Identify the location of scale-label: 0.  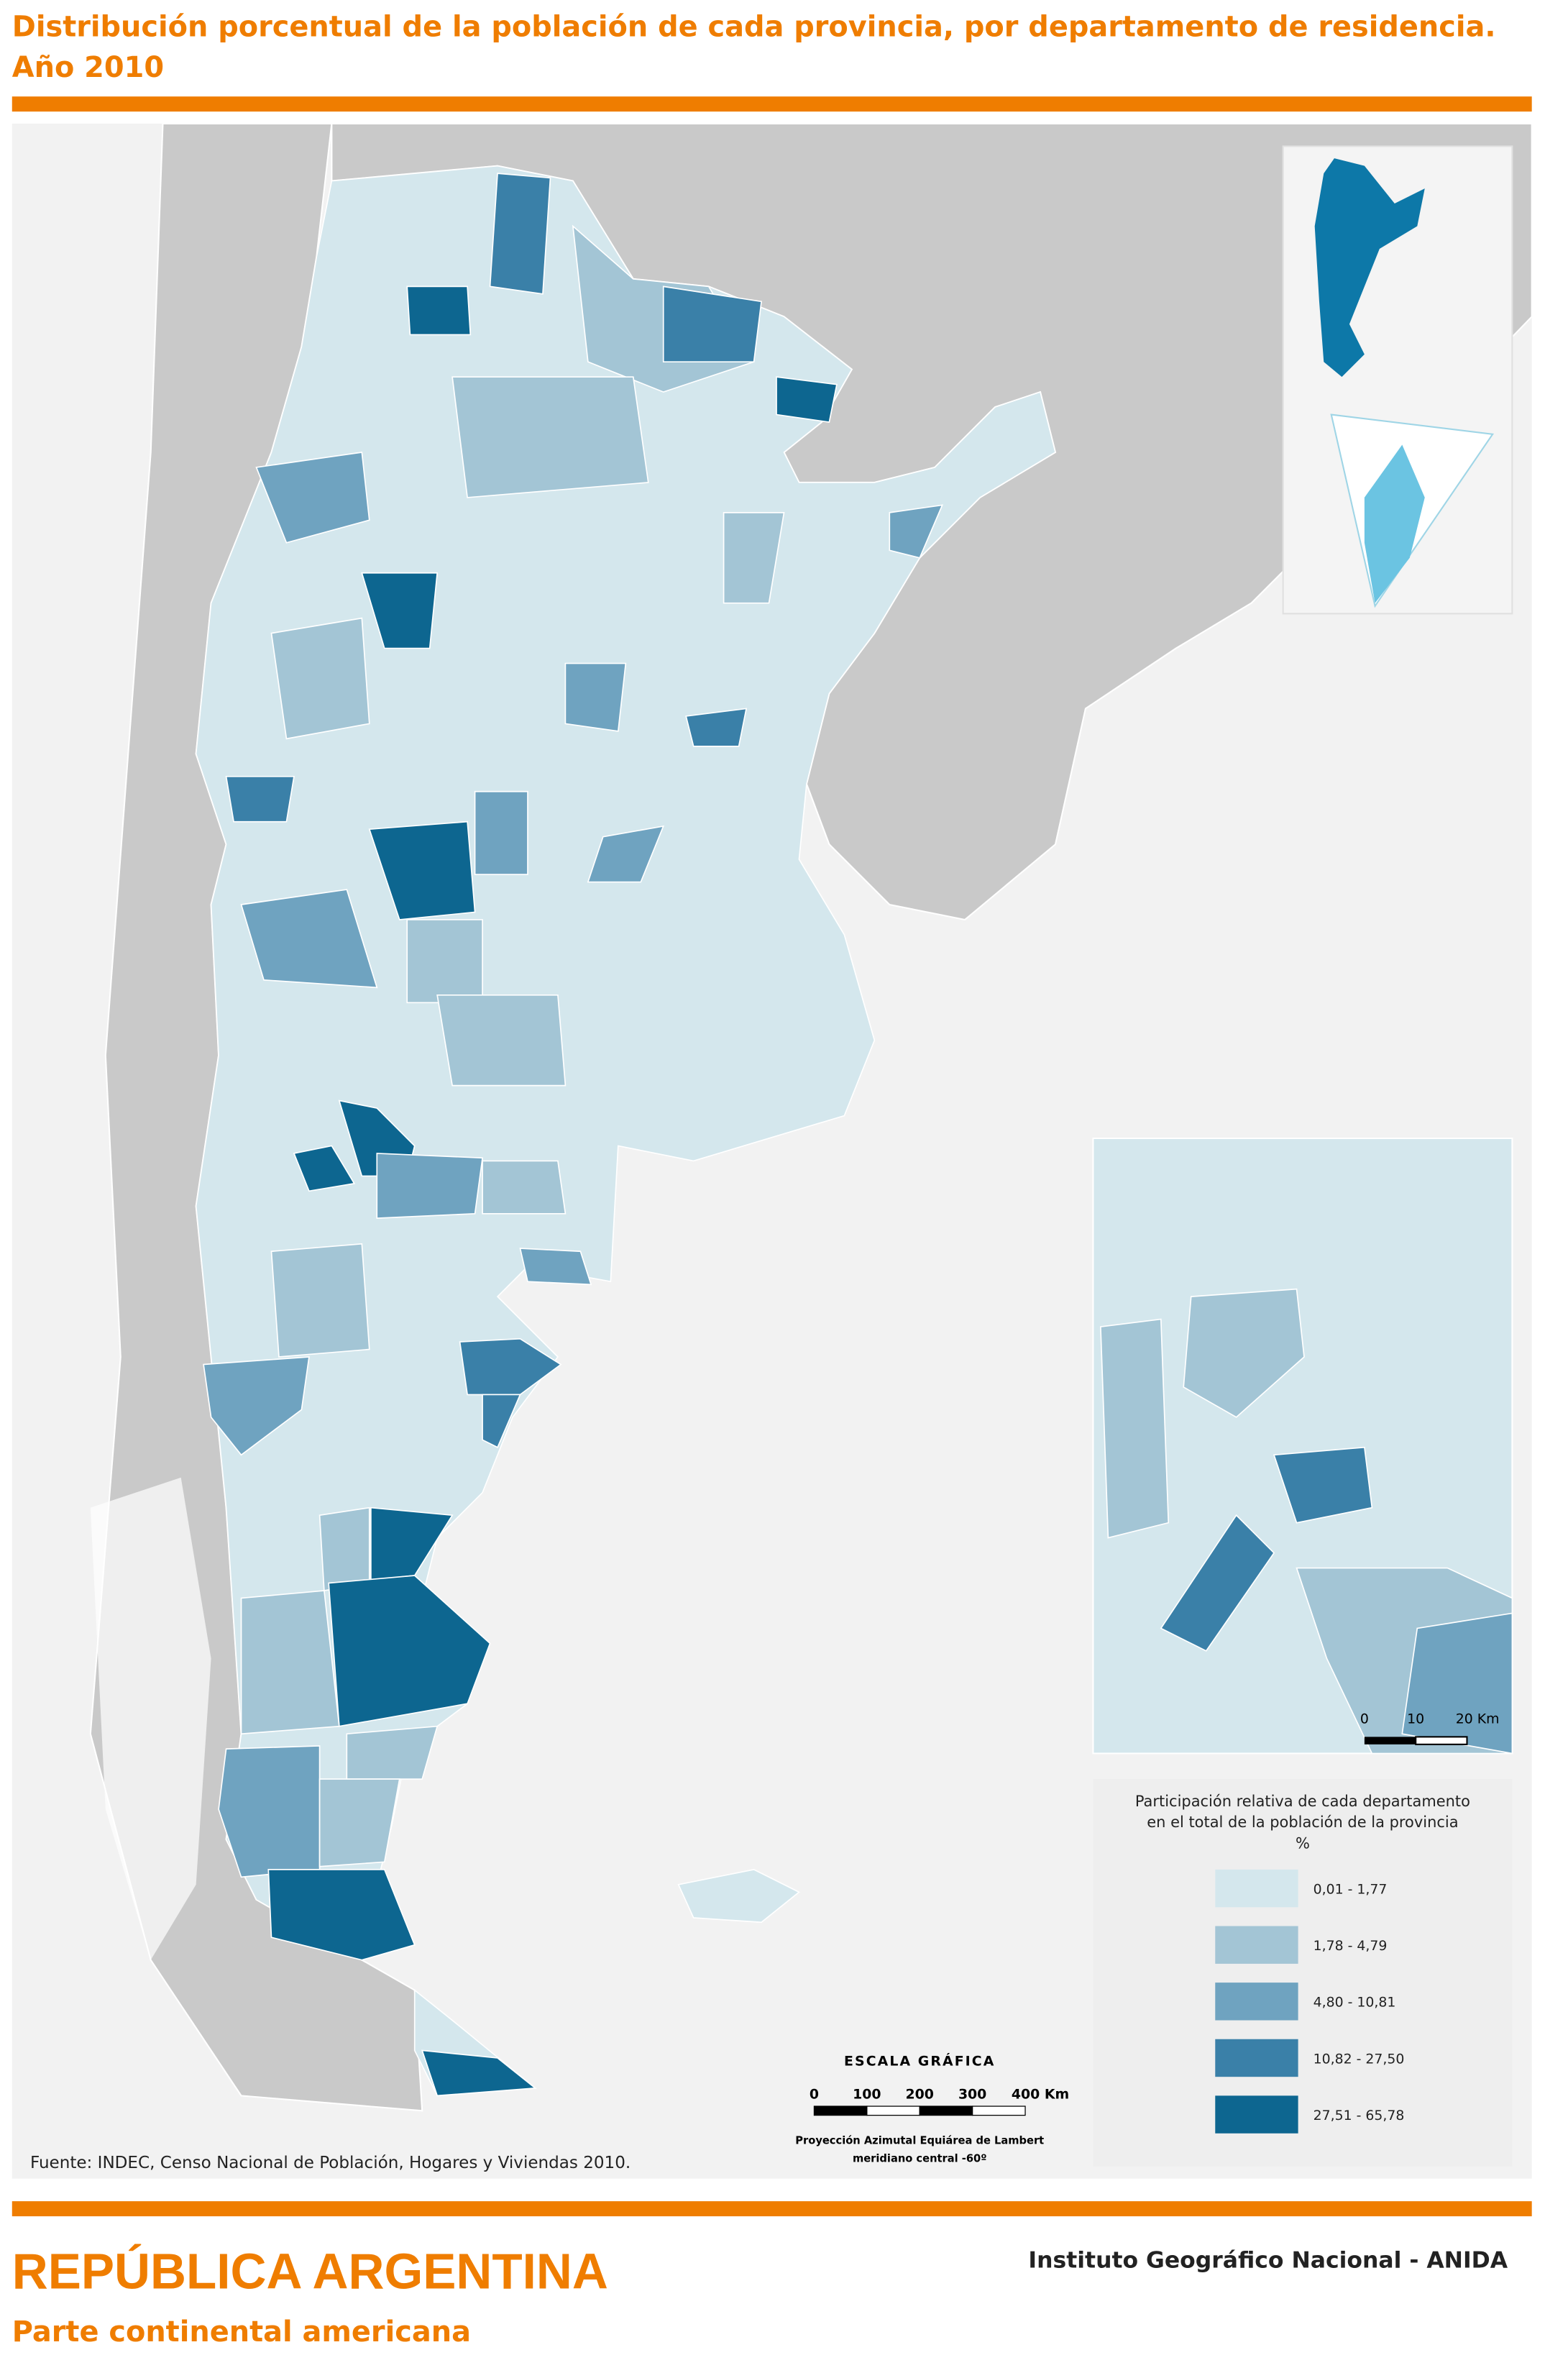
(814, 2095).